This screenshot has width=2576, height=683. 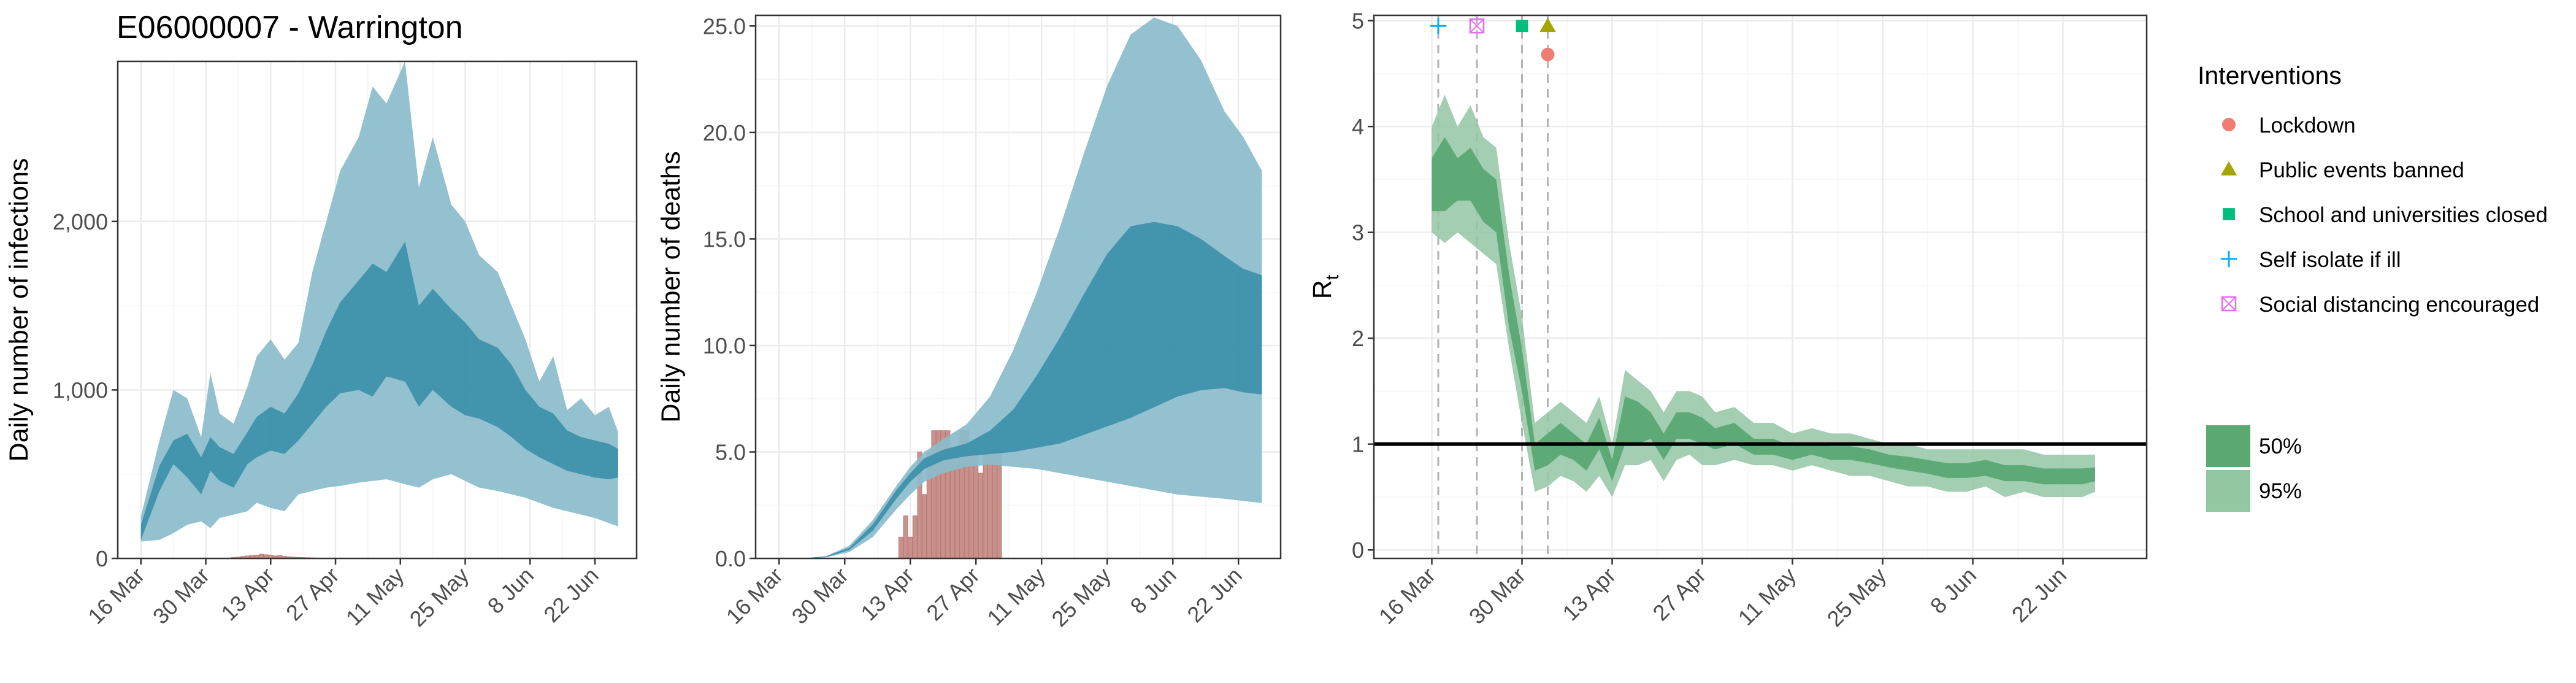 I want to click on legend-key-boxx-d2, so click(x=2228, y=303).